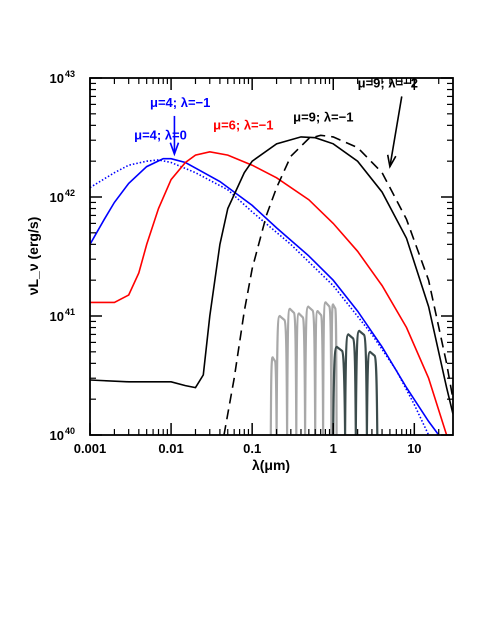 Image resolution: width=485 pixels, height=627 pixels. I want to click on y-tick-label-exp: 43, so click(70, 74).